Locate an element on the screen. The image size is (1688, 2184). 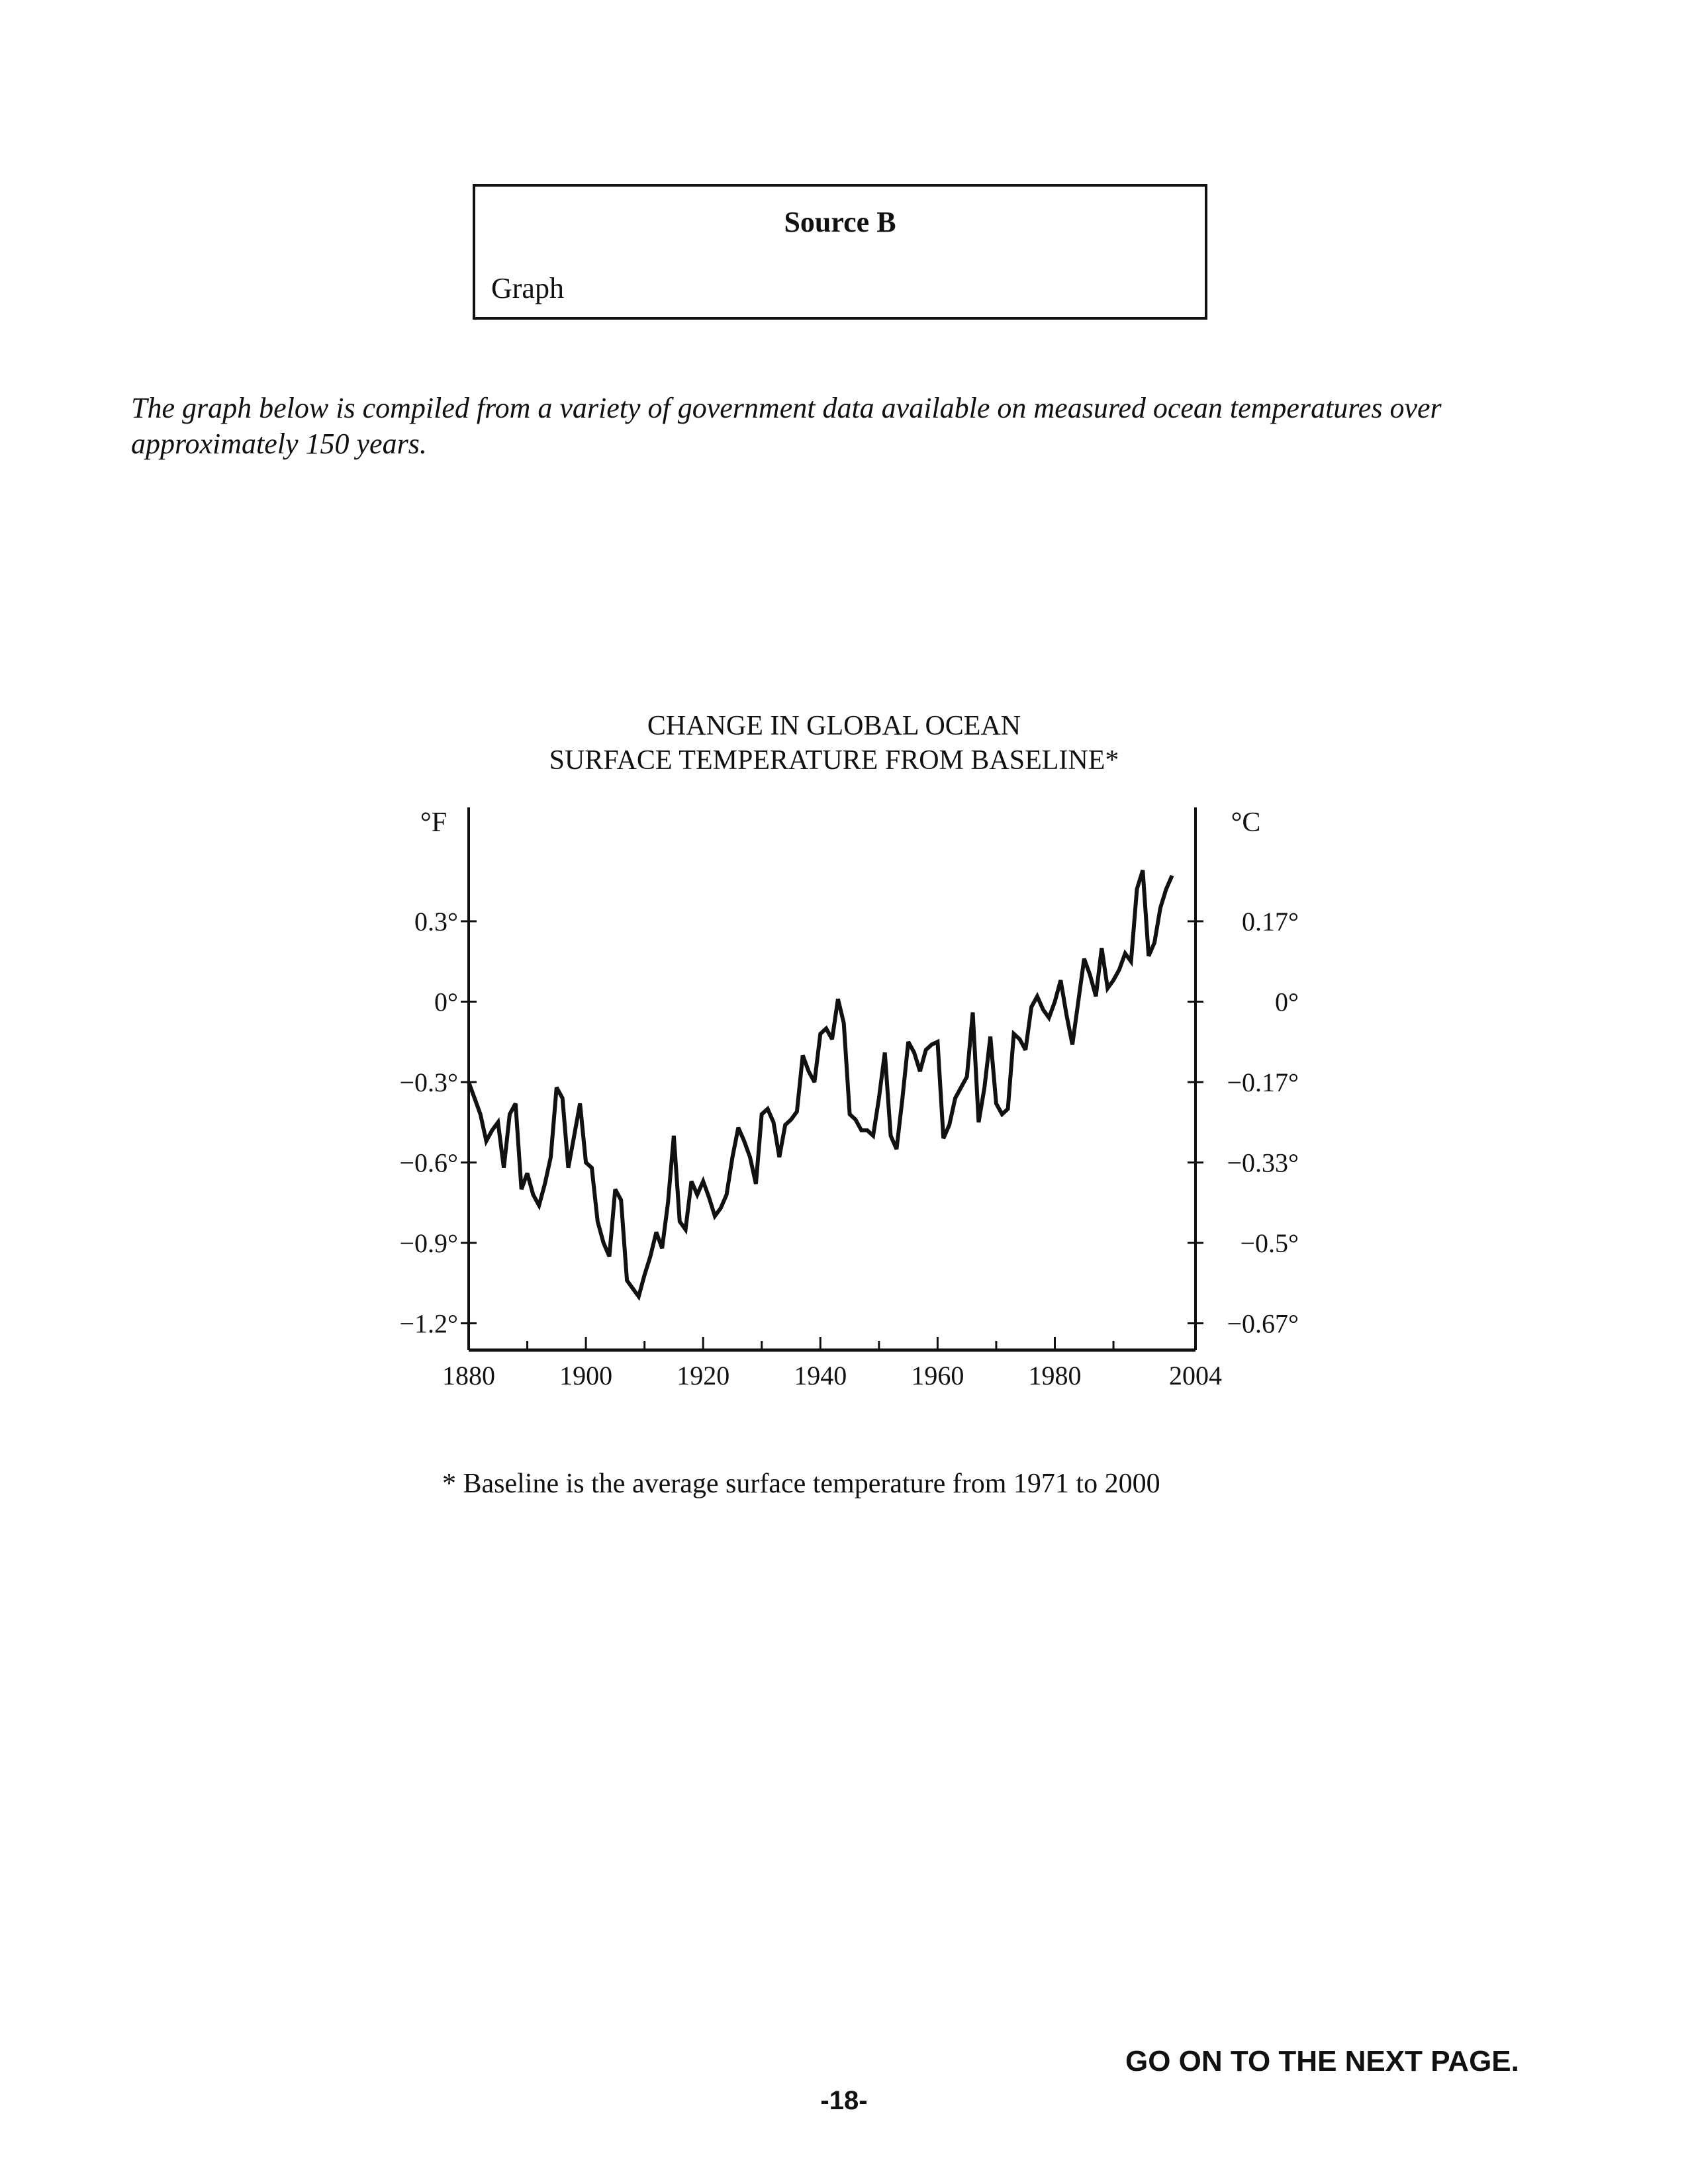
x-tick-label: 1880 is located at coordinates (468, 1376).